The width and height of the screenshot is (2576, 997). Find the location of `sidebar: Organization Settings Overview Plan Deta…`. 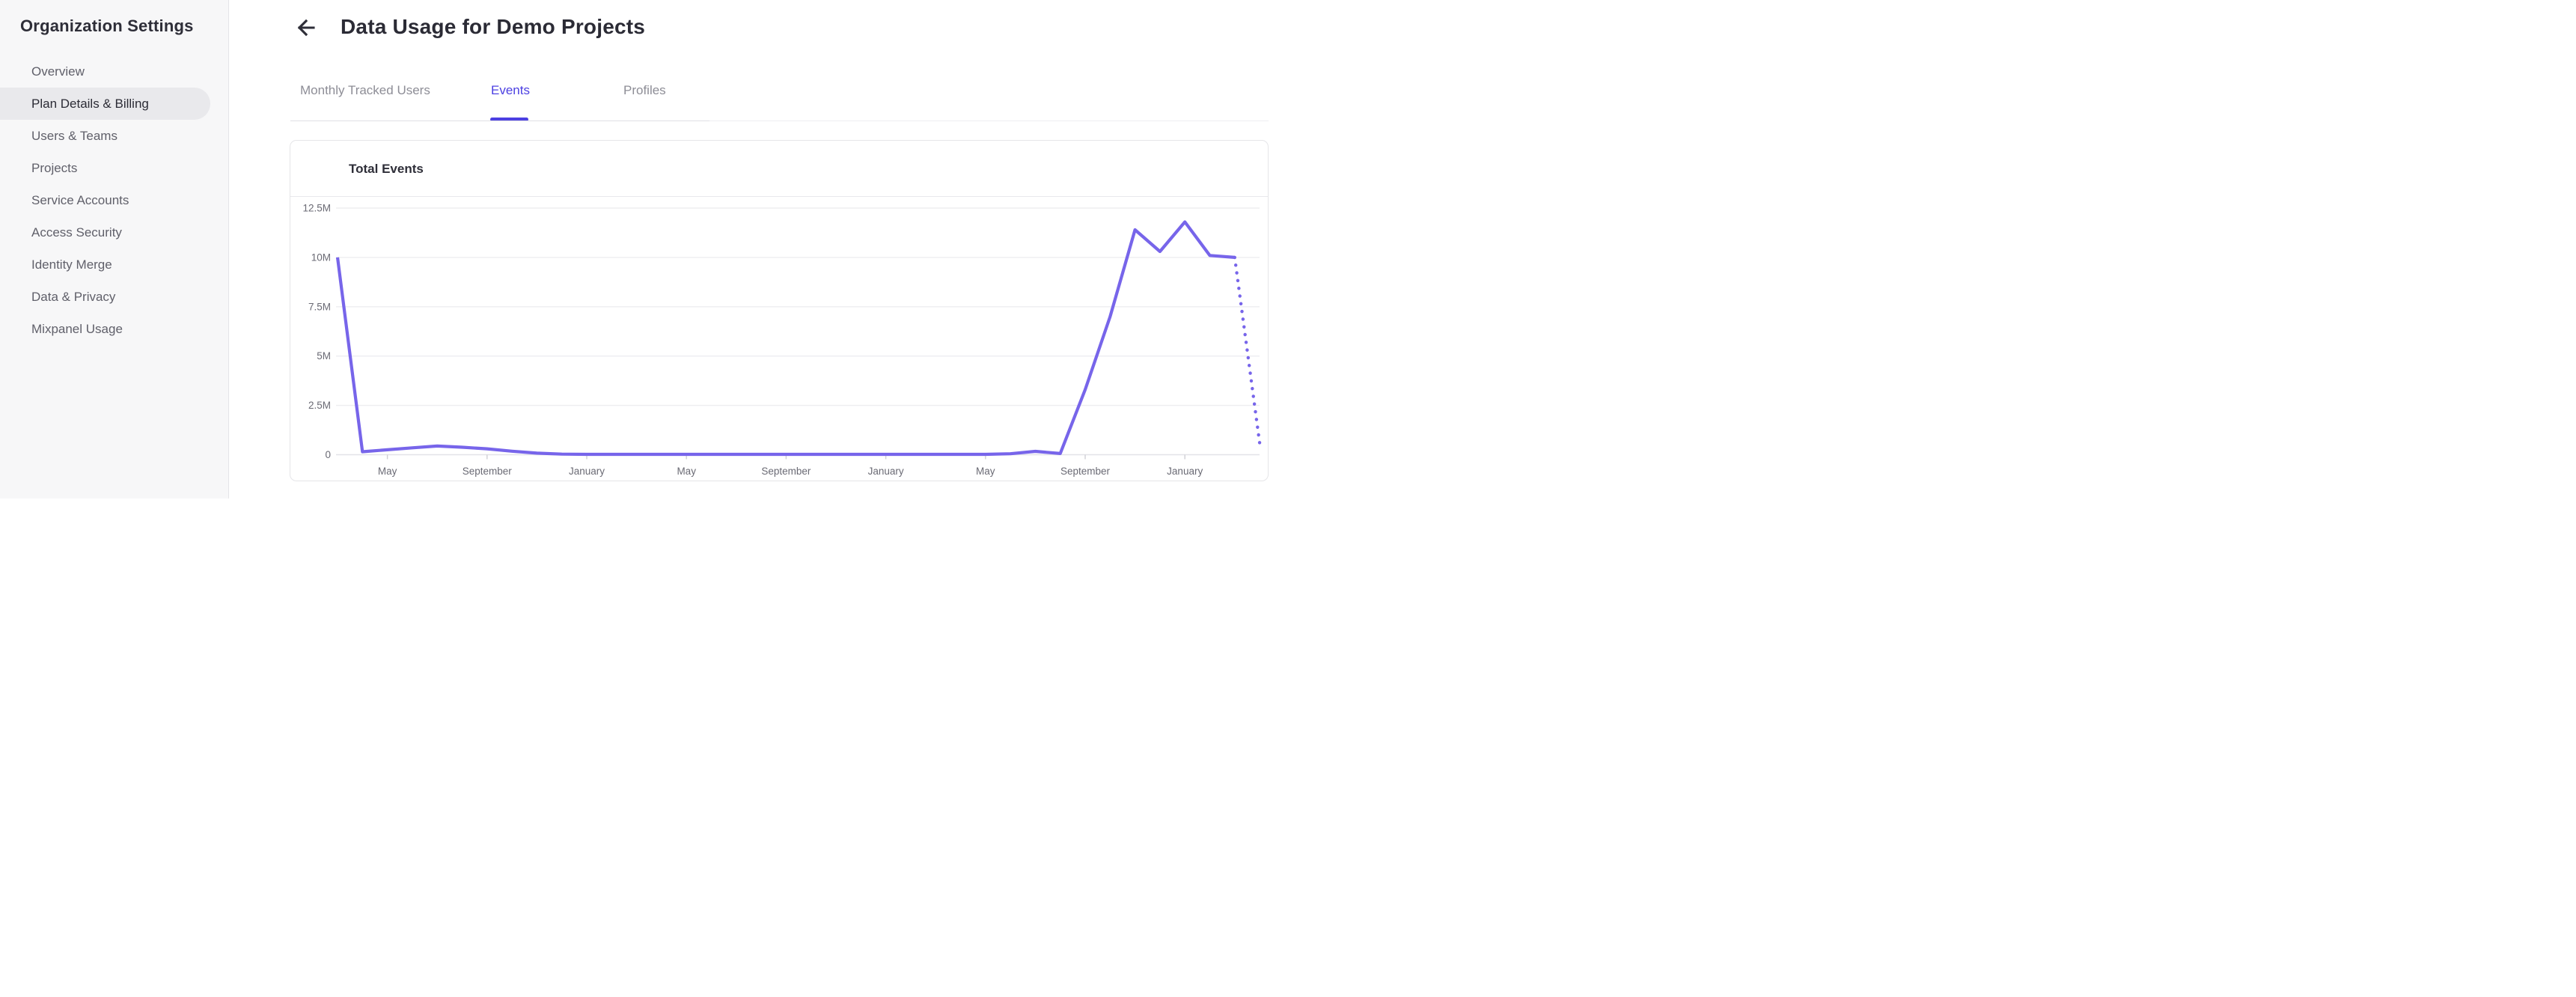

sidebar: Organization Settings Overview Plan Deta… is located at coordinates (115, 249).